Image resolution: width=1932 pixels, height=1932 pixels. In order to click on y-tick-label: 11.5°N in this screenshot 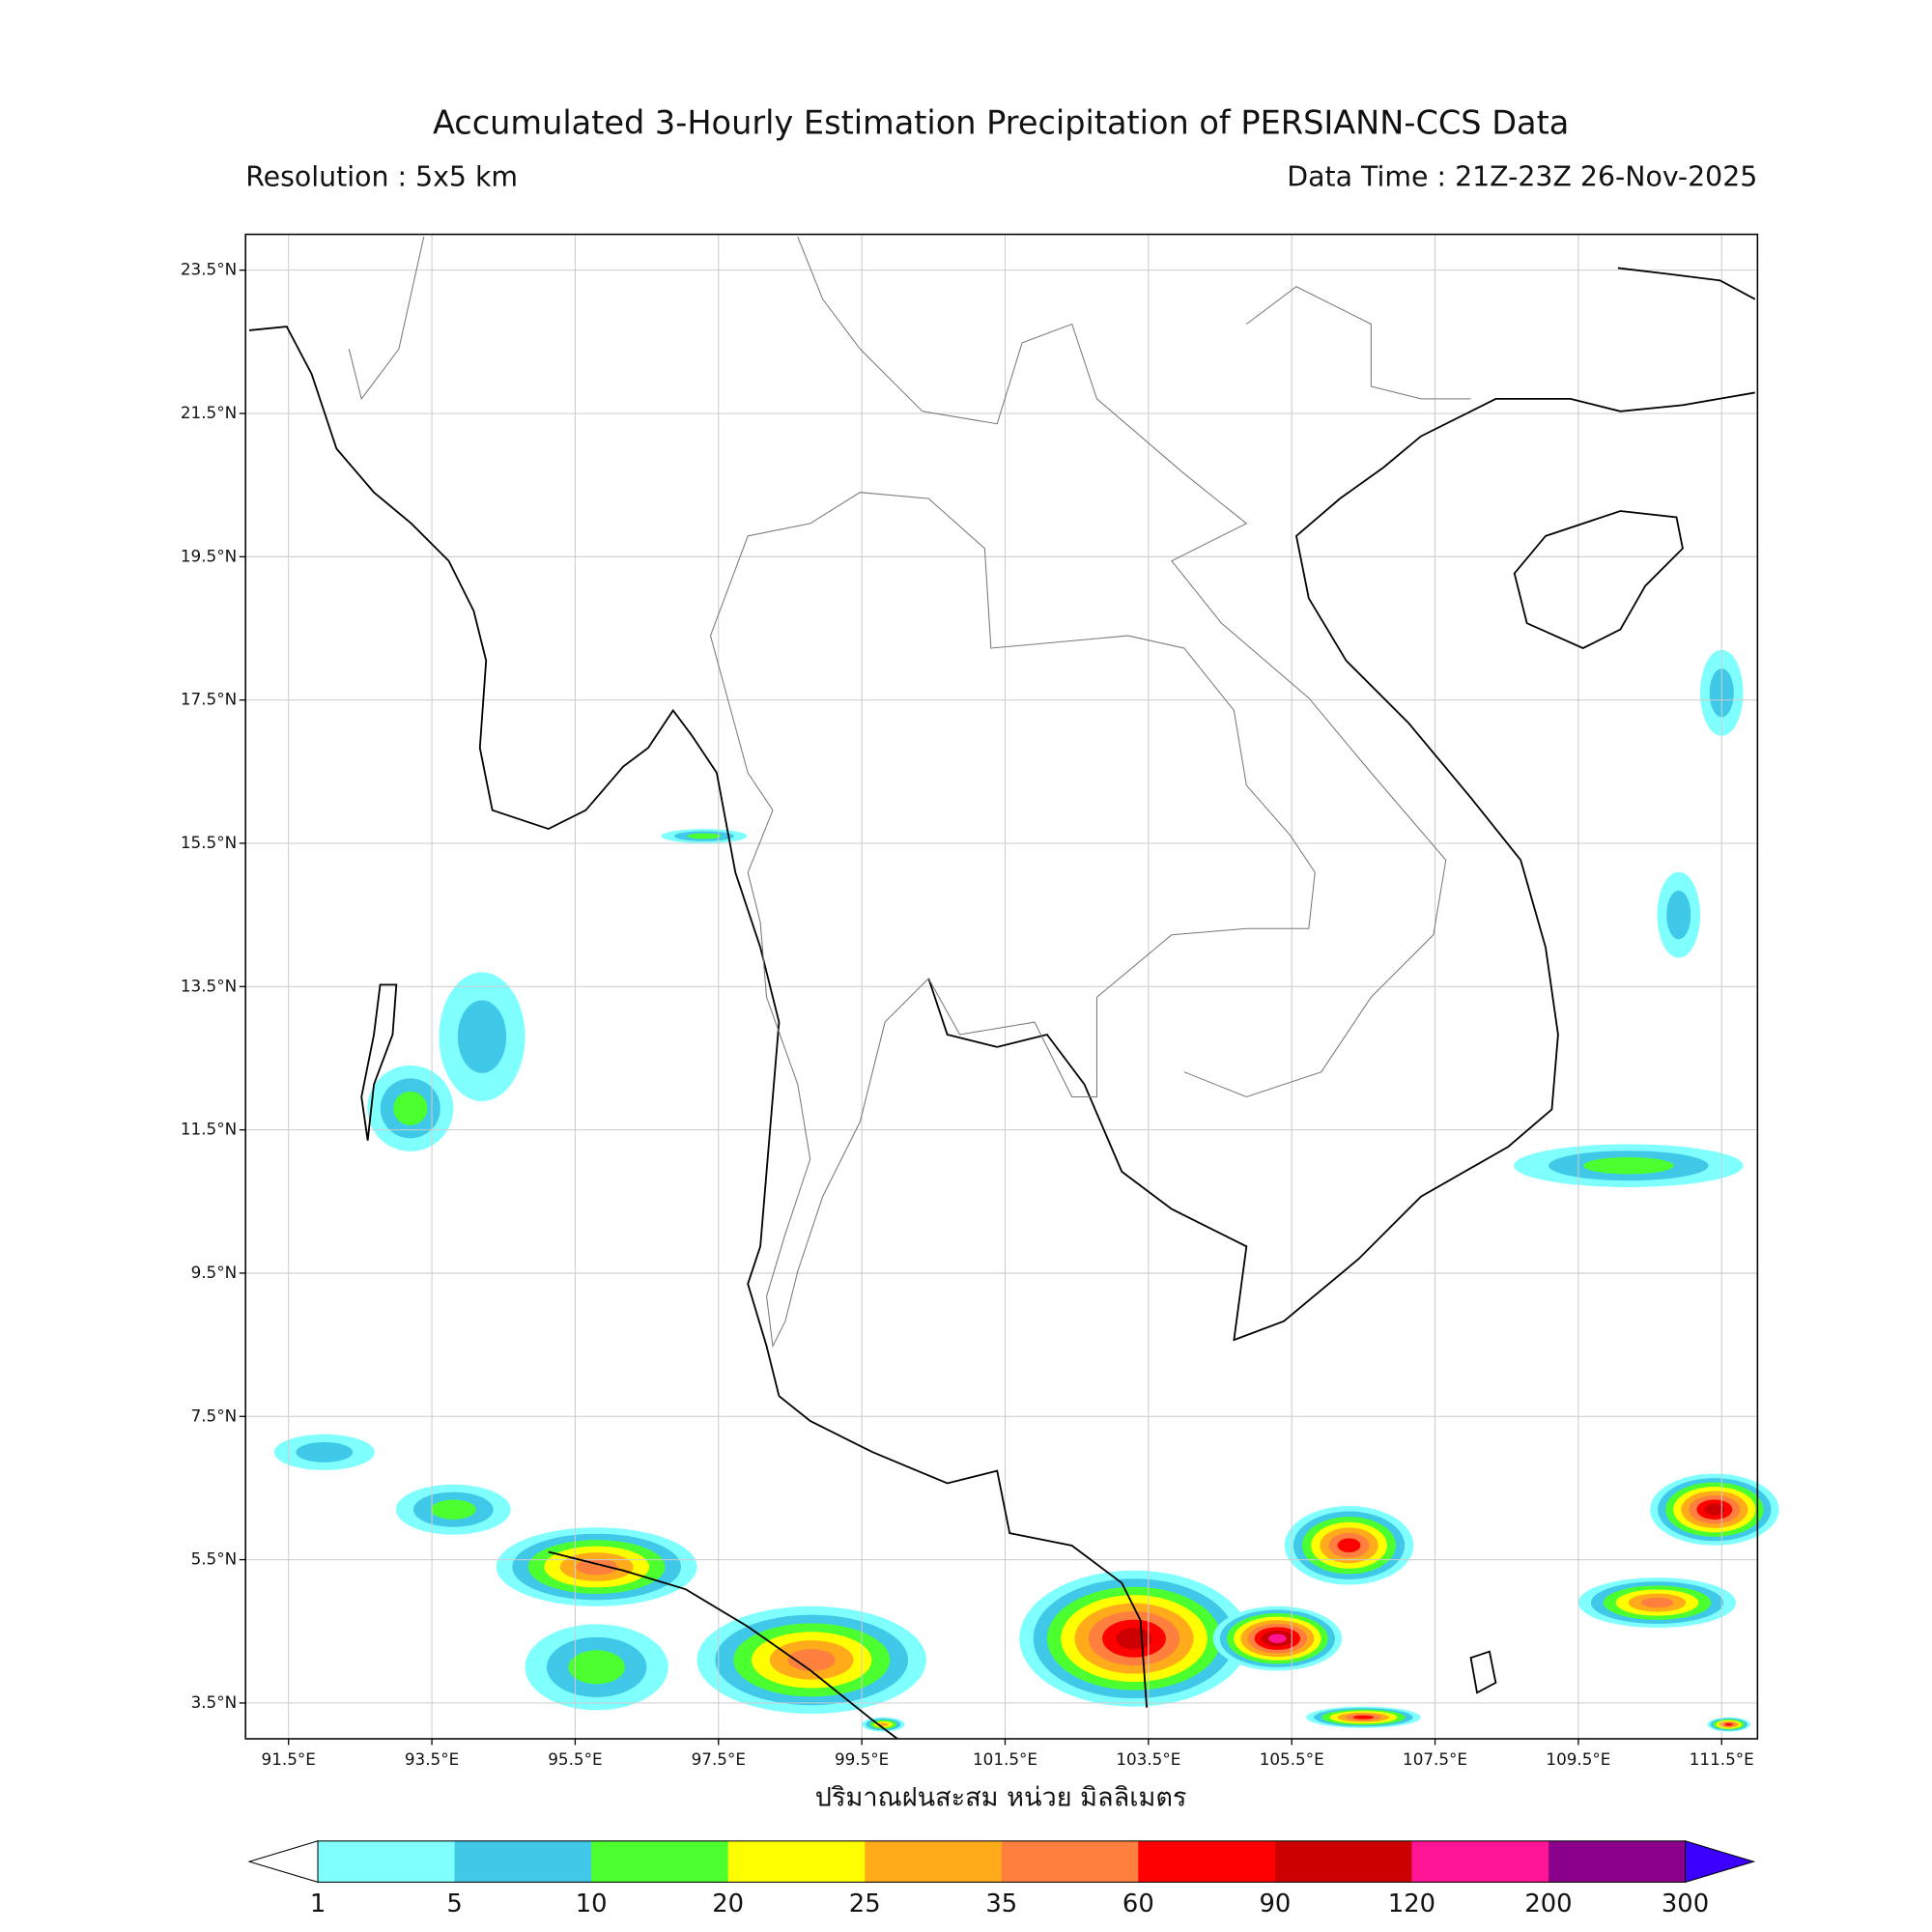, I will do `click(209, 1129)`.